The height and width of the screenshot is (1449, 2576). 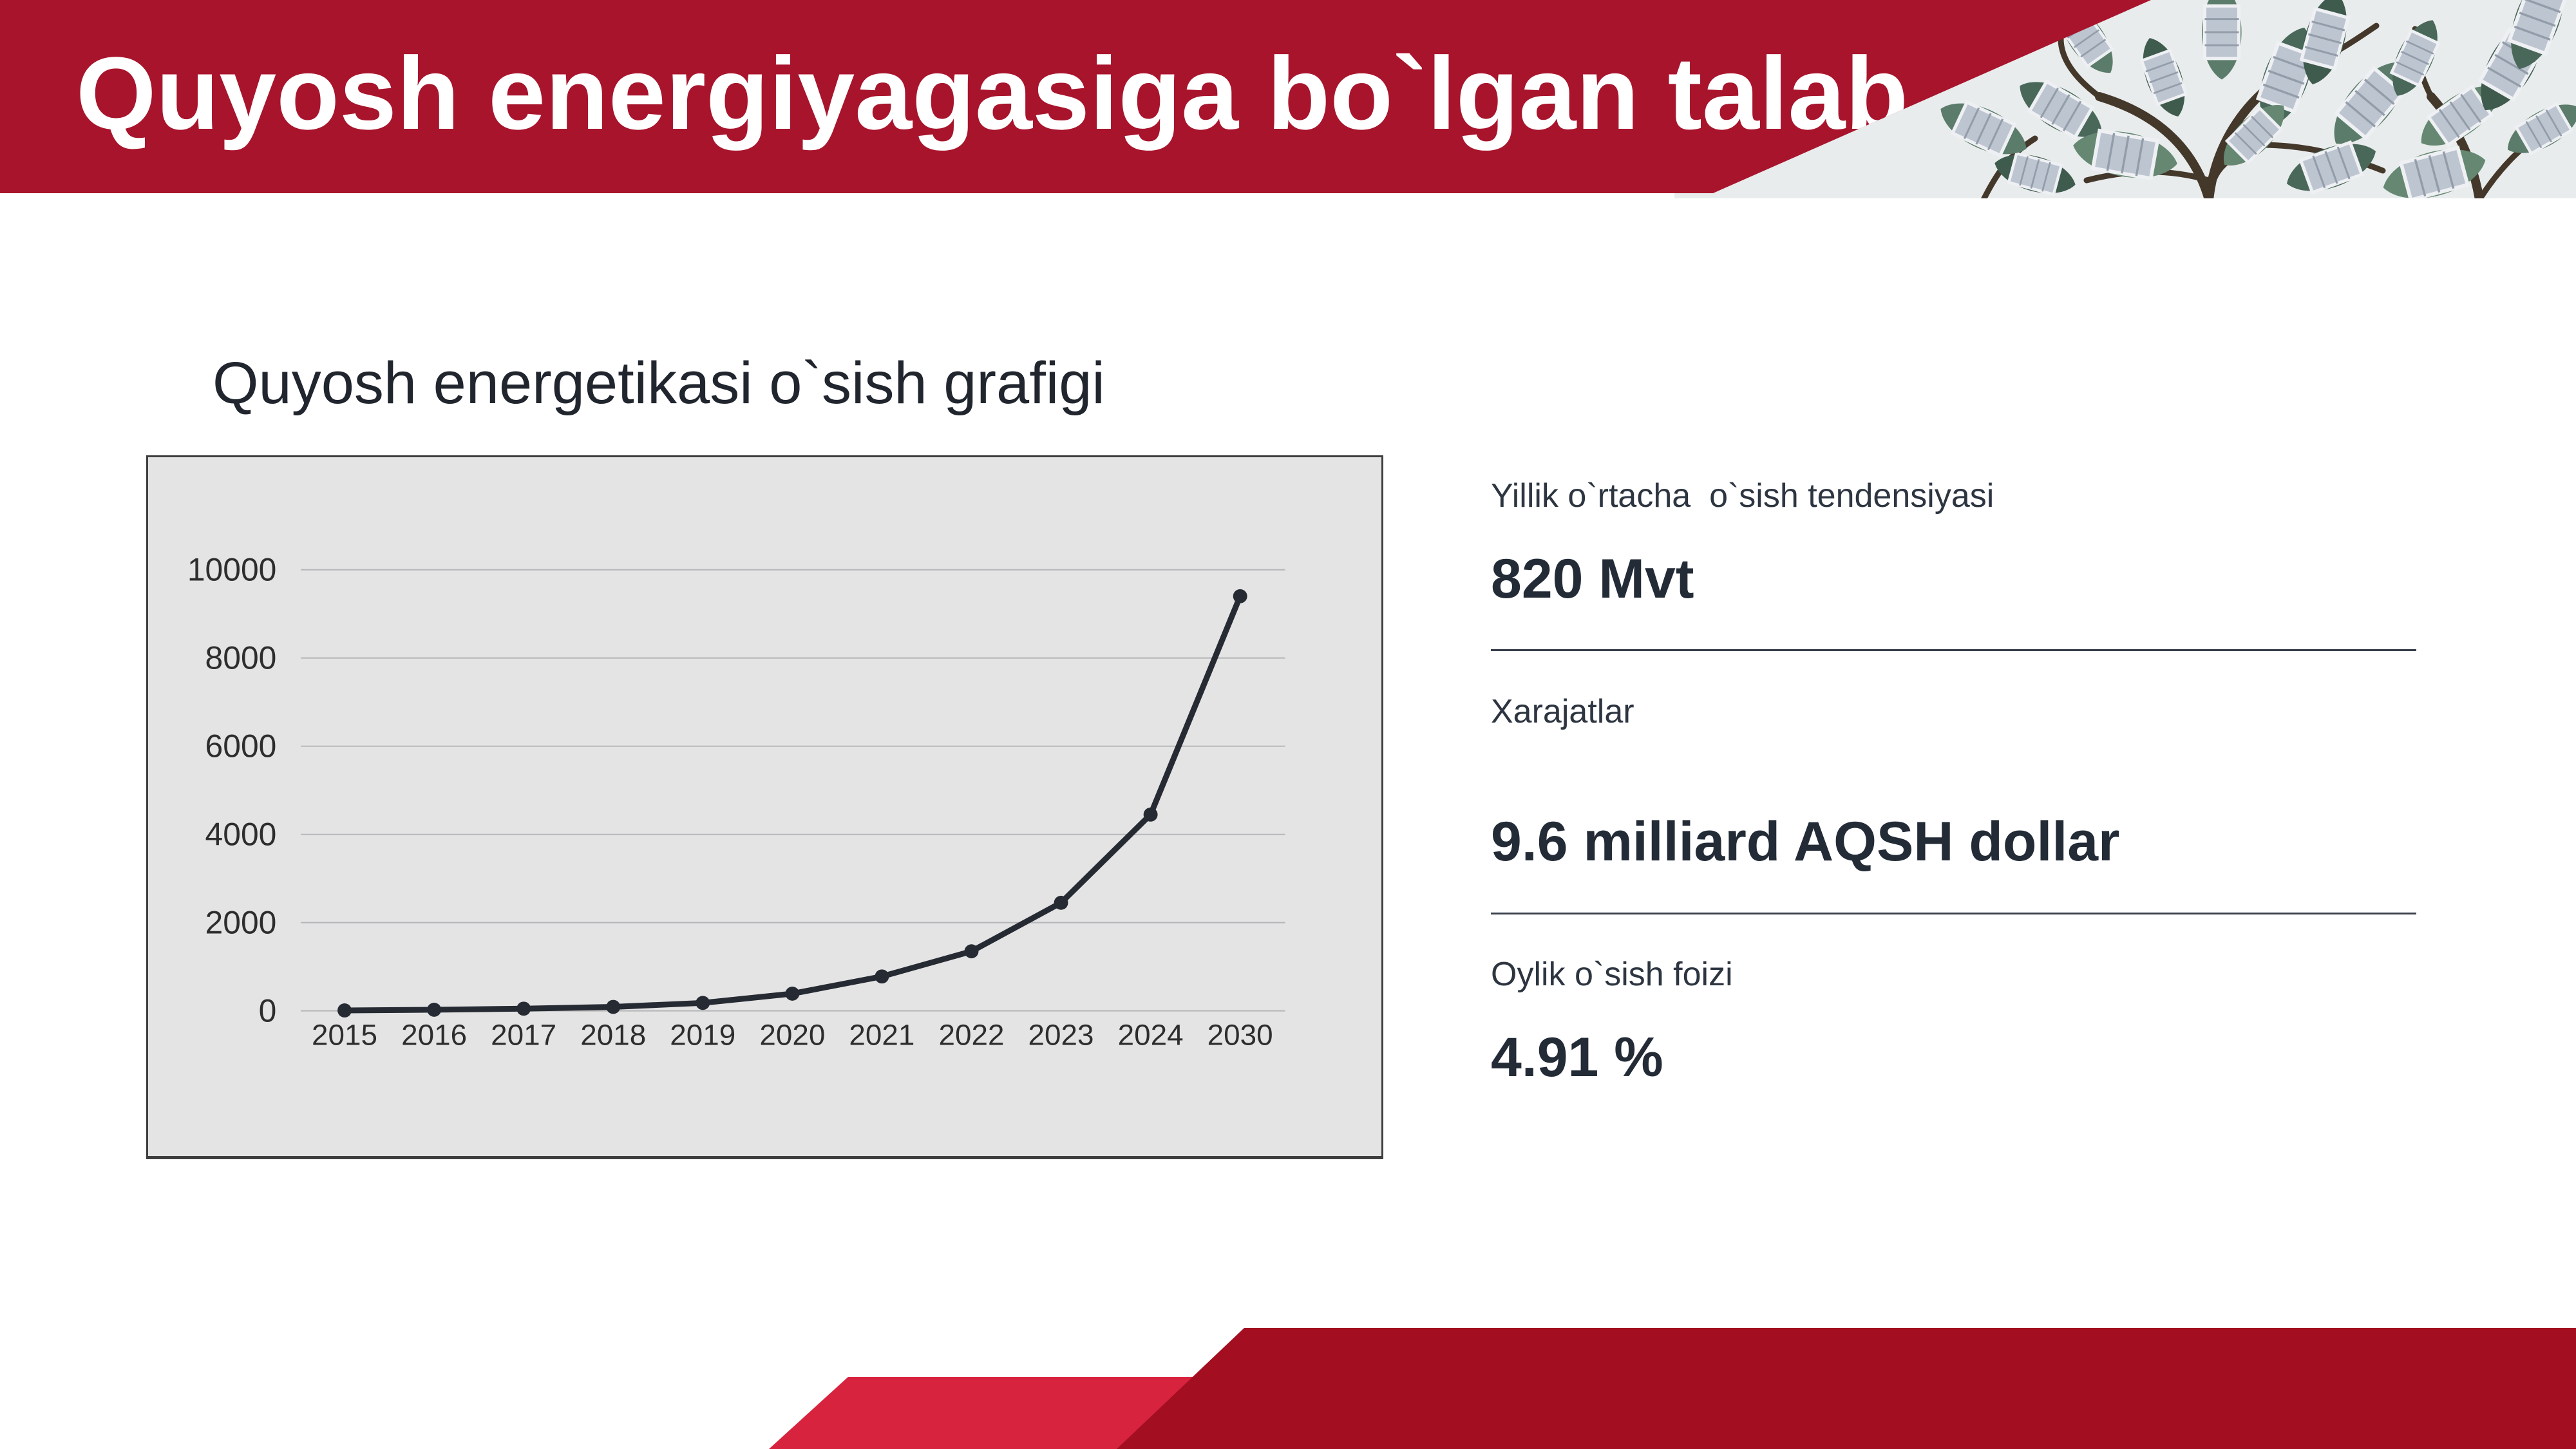 I want to click on stat-value-costs: 9.6 milliard AQSH dollar, so click(x=1805, y=842).